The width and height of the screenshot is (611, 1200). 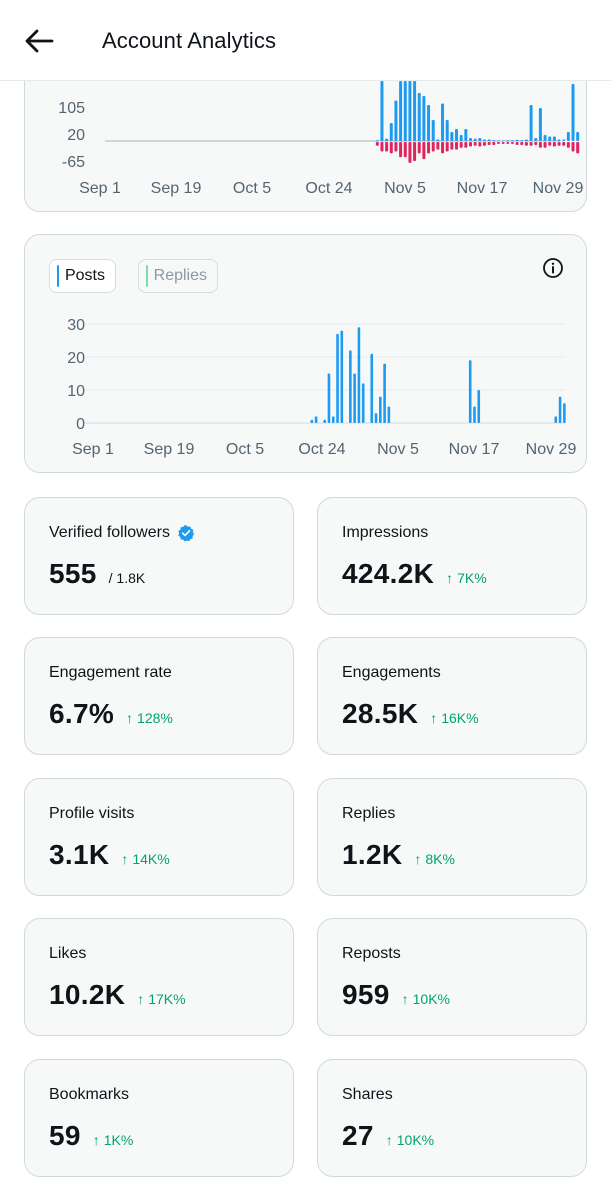 What do you see at coordinates (245, 449) in the screenshot?
I see `chart2-x-tick: Oct 5` at bounding box center [245, 449].